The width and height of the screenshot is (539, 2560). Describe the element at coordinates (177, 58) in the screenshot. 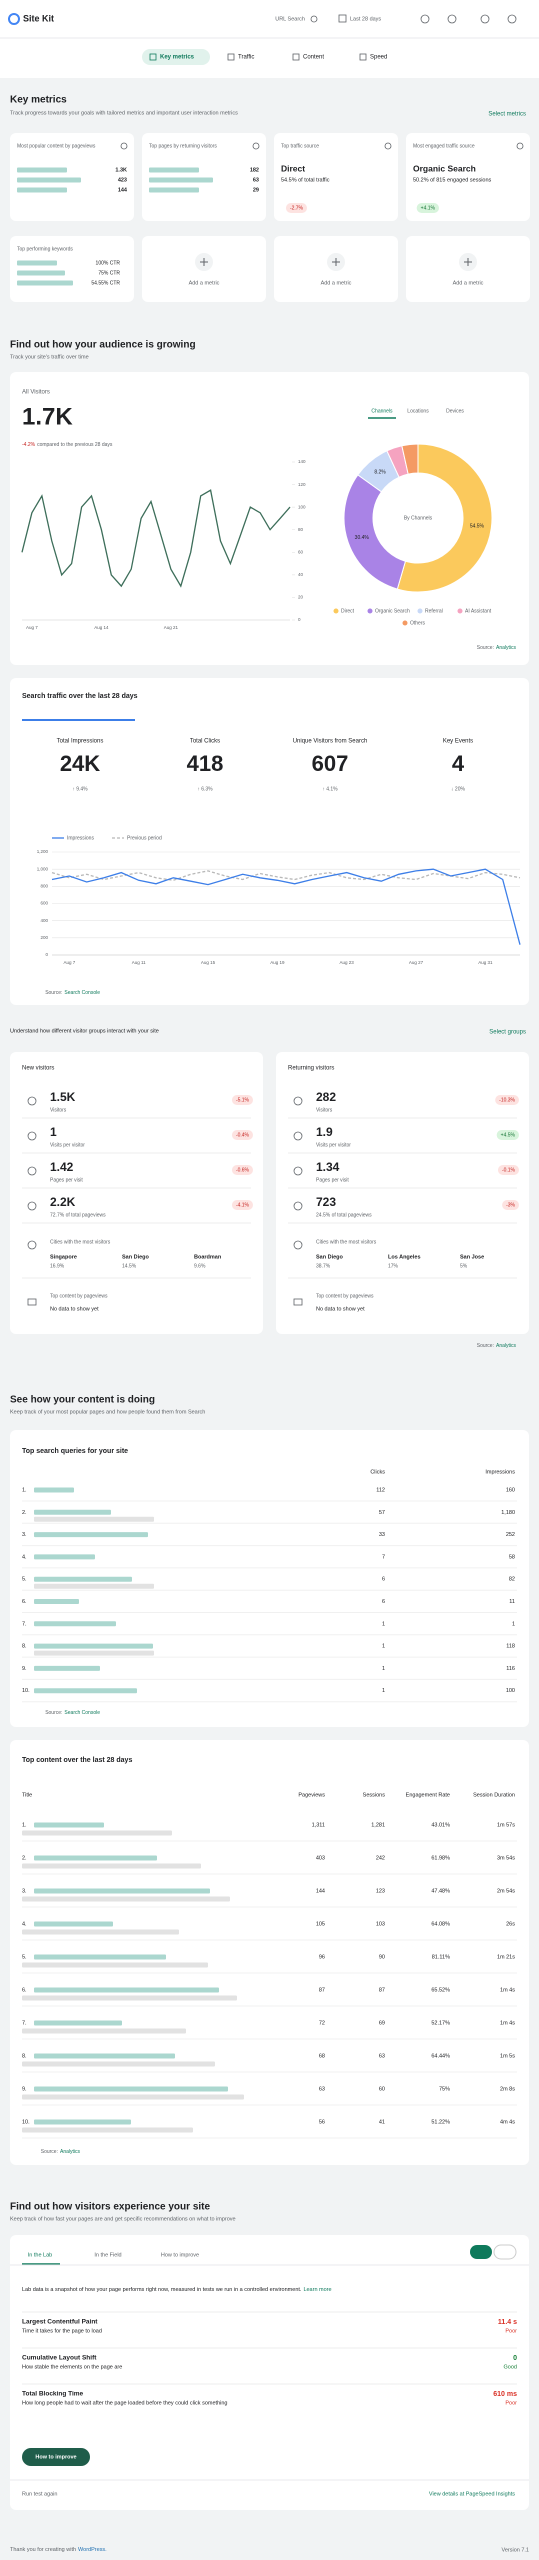

I see `nav-tab: Key metrics` at that location.